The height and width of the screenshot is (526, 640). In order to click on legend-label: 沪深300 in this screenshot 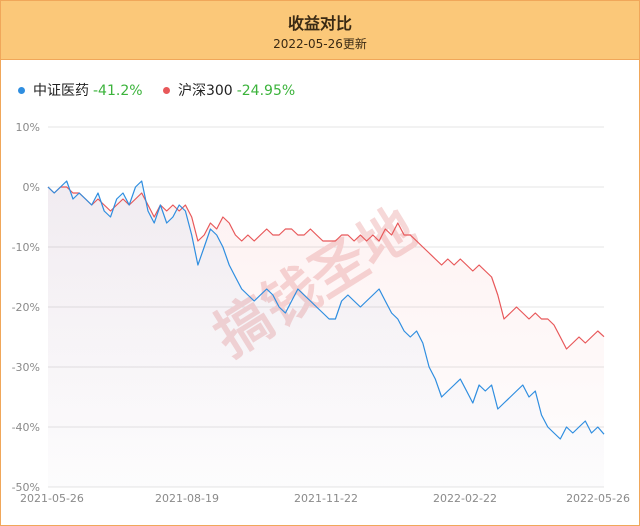, I will do `click(205, 91)`.